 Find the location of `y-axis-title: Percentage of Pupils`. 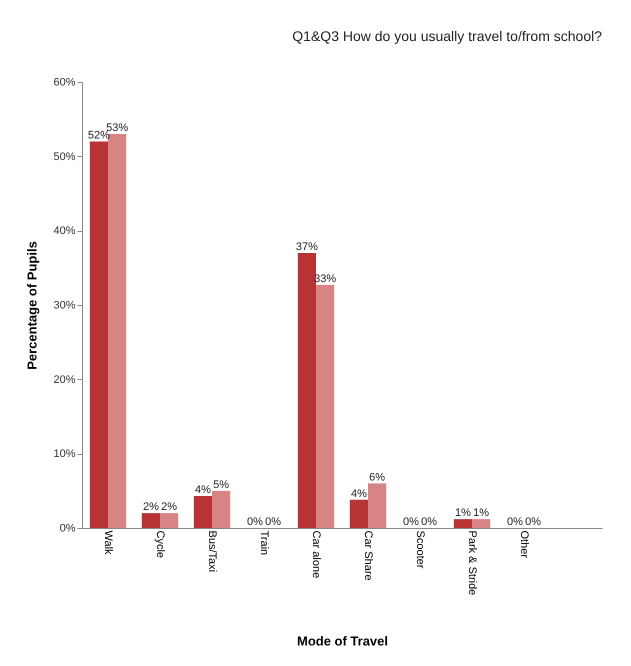

y-axis-title: Percentage of Pupils is located at coordinates (32, 305).